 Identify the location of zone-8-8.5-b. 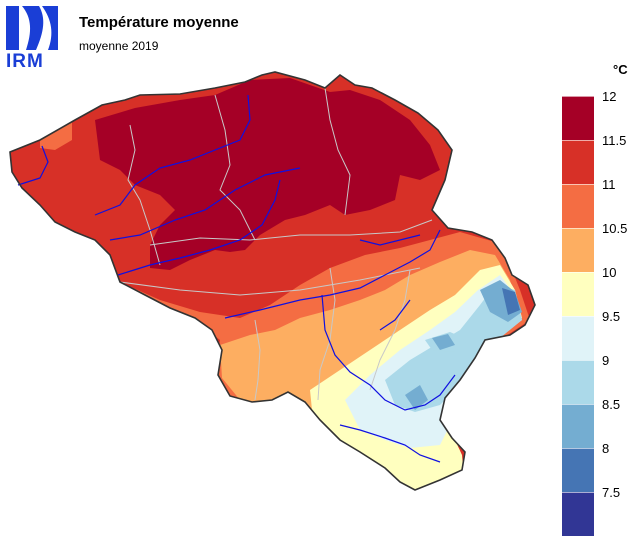
(416, 397).